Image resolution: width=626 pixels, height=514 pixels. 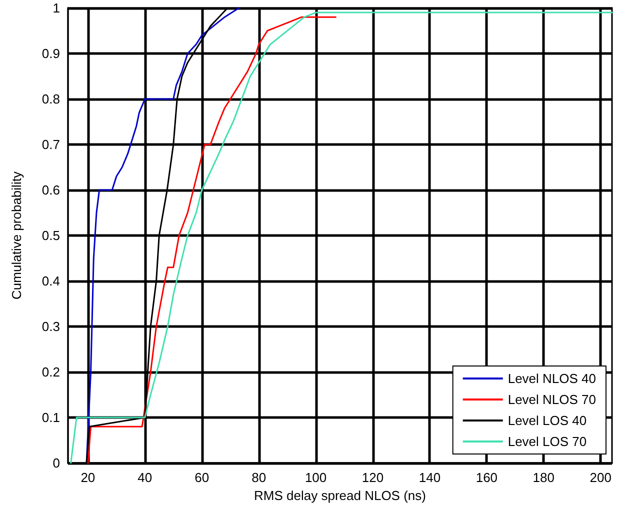 What do you see at coordinates (51, 99) in the screenshot?
I see `y-tick-label: 0.8` at bounding box center [51, 99].